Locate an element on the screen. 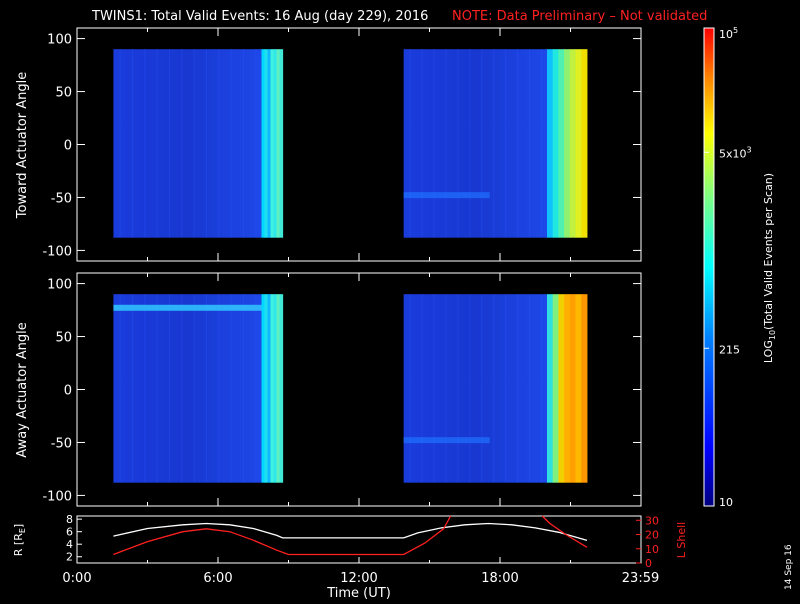  preliminary-note: NOTE: Data Preliminary – Not validated is located at coordinates (579, 16).